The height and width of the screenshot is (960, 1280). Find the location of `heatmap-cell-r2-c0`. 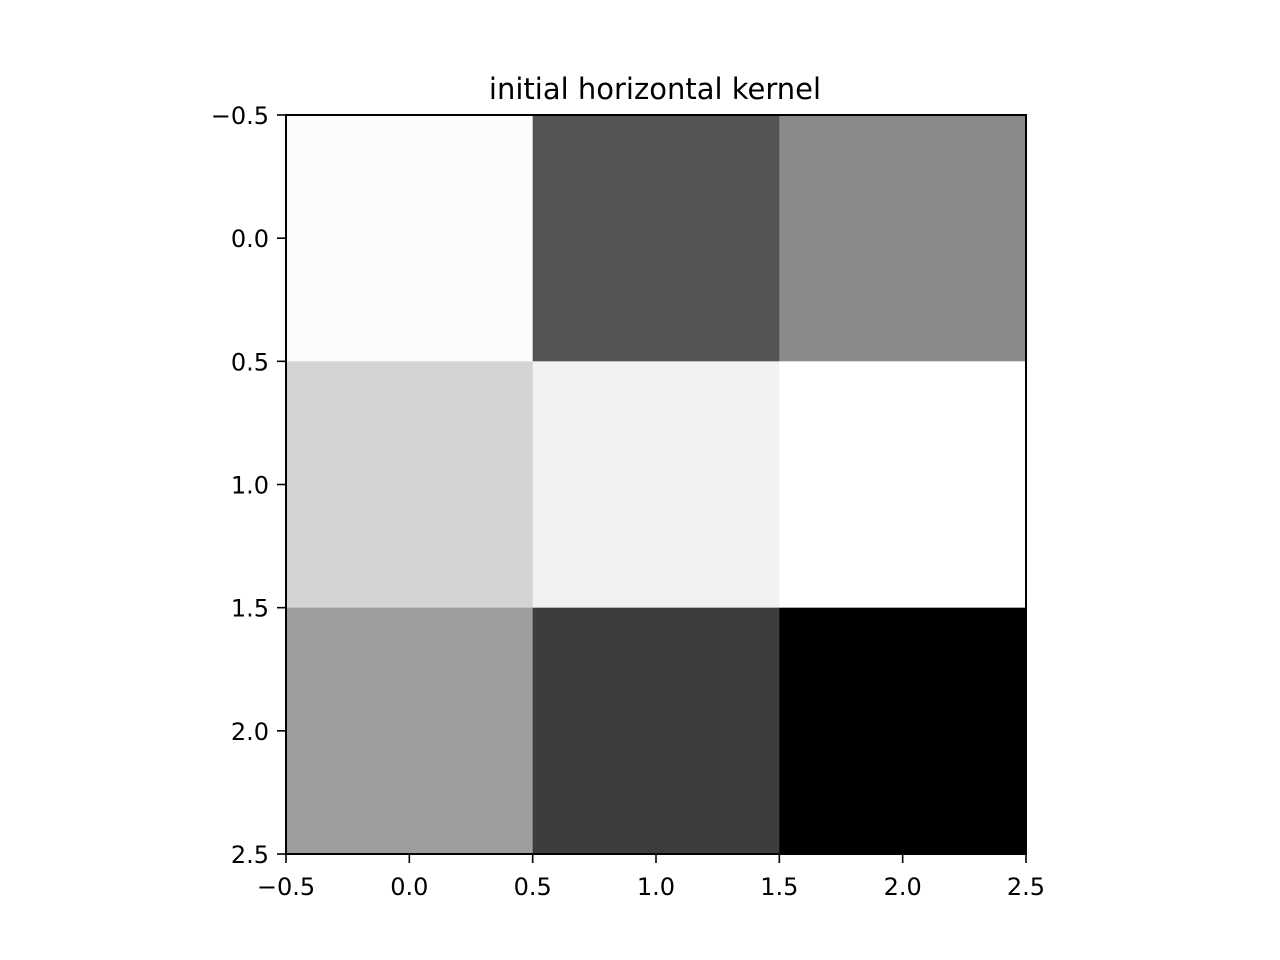

heatmap-cell-r2-c0 is located at coordinates (410, 731).